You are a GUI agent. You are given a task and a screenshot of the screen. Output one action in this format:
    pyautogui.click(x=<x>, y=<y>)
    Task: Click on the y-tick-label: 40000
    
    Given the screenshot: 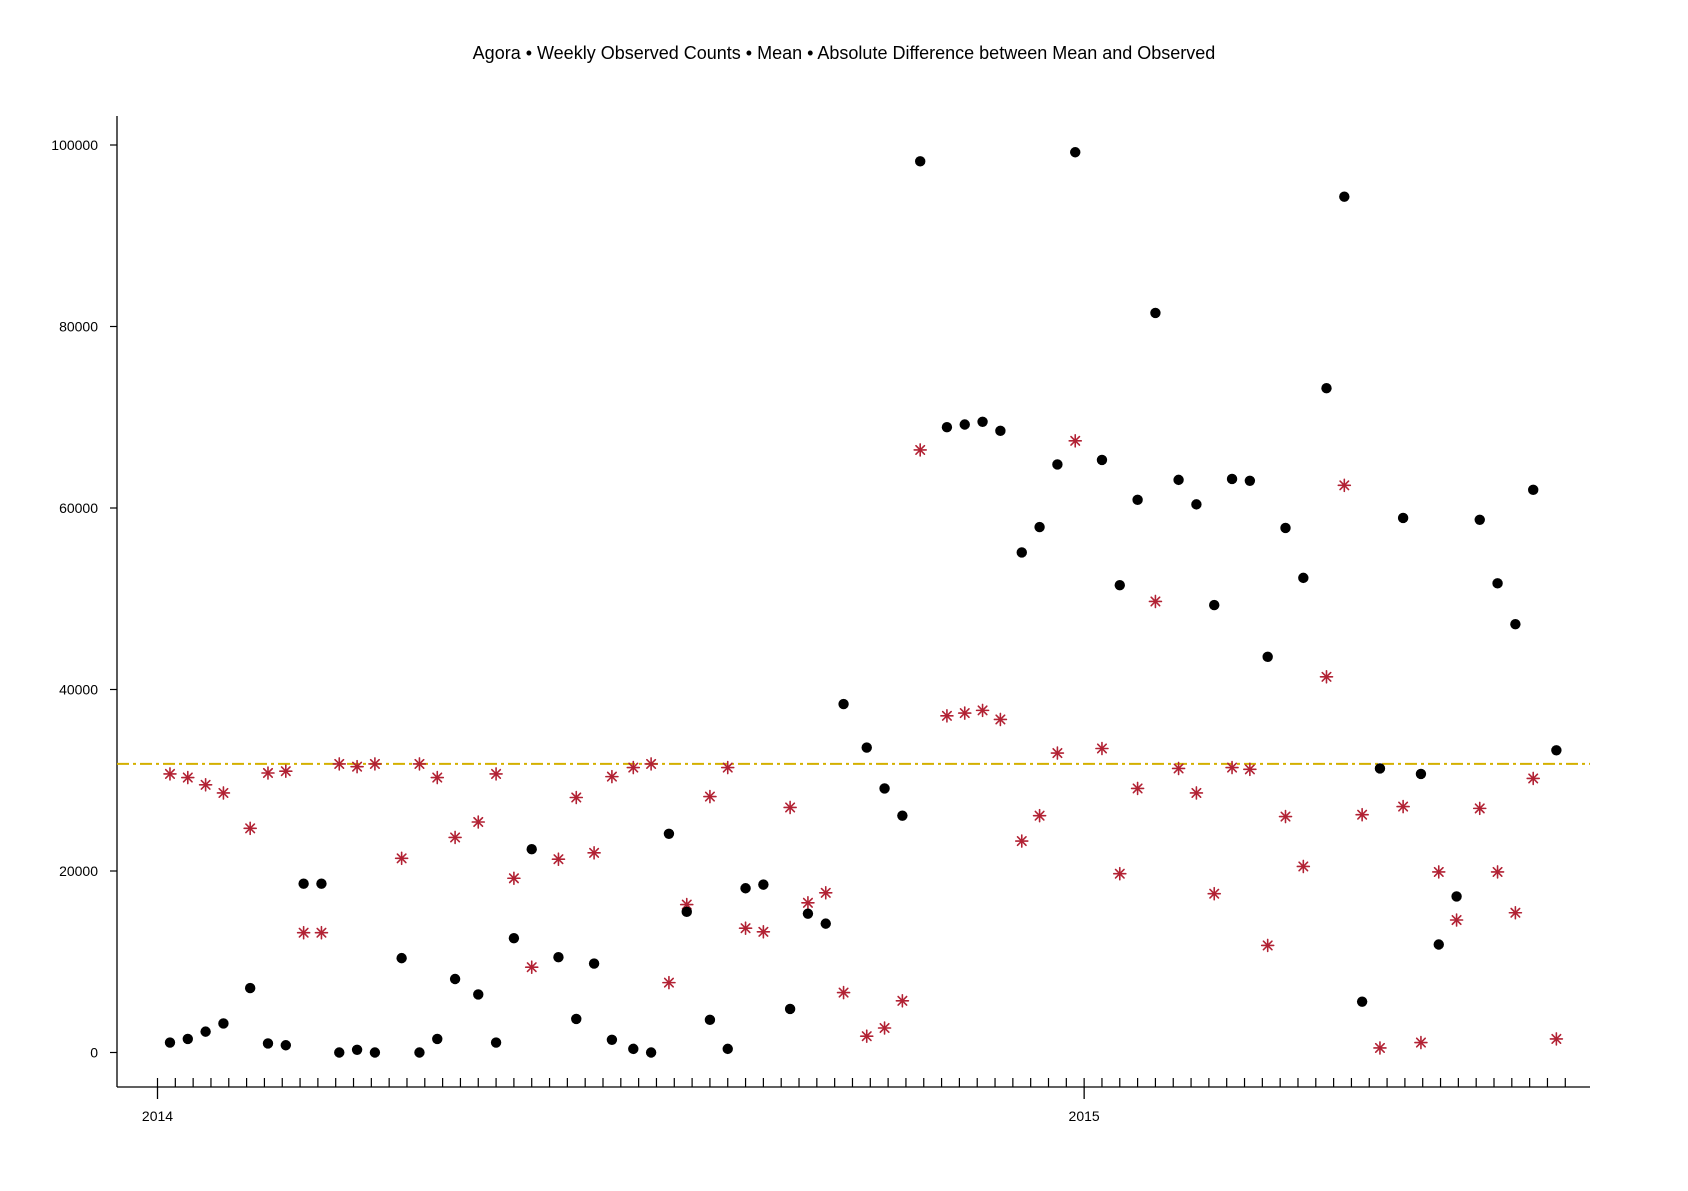 What is the action you would take?
    pyautogui.click(x=78, y=690)
    